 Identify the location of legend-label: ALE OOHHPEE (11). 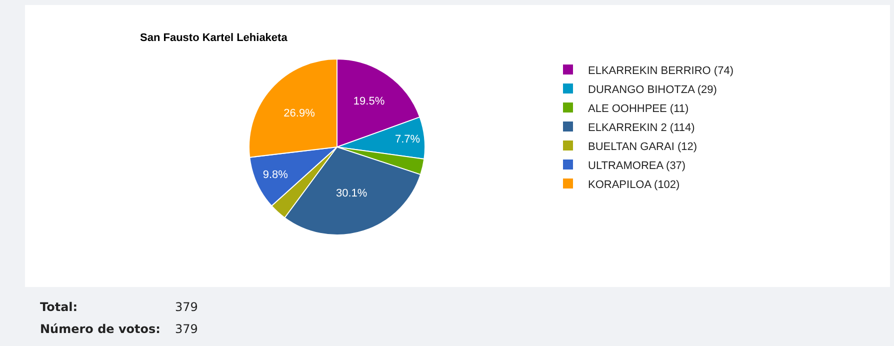
(638, 108).